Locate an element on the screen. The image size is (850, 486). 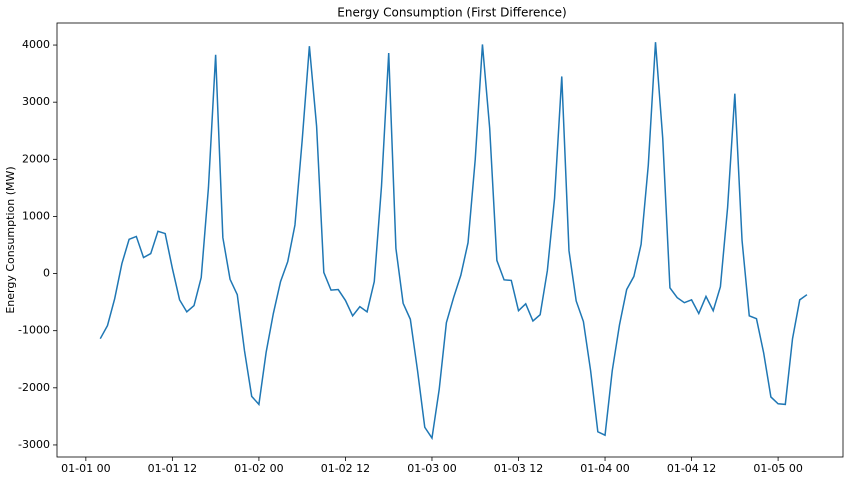
x-tick-label: 01-03 00 is located at coordinates (431, 468).